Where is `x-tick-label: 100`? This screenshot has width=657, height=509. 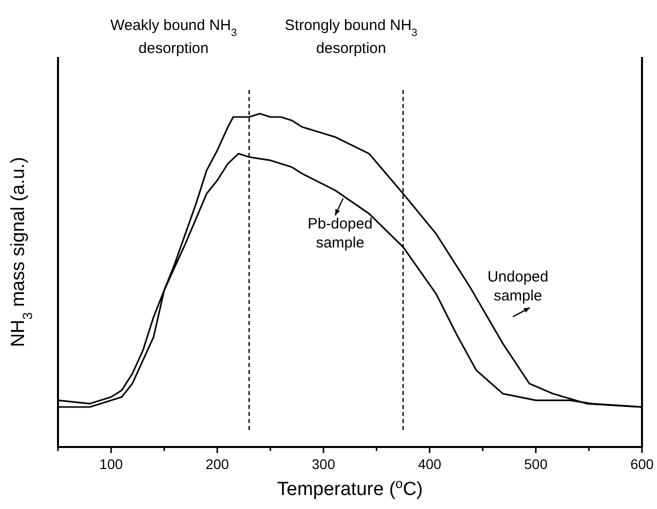
x-tick-label: 100 is located at coordinates (111, 464).